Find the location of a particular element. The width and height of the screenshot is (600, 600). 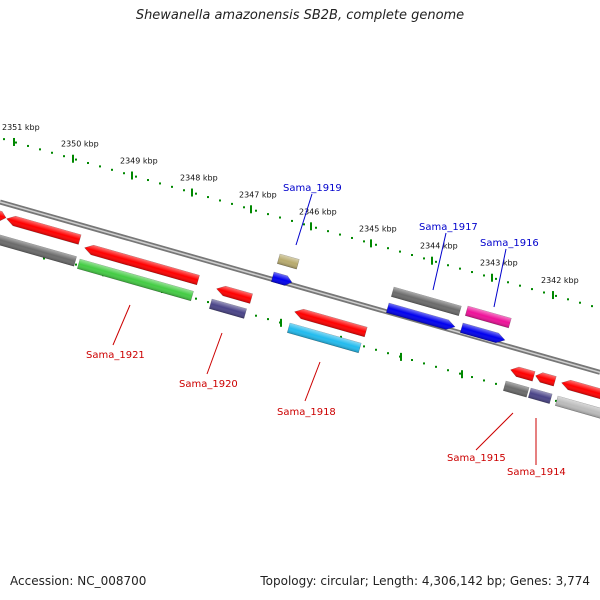

accession-text: Accession: NC_008700 is located at coordinates (78, 581).